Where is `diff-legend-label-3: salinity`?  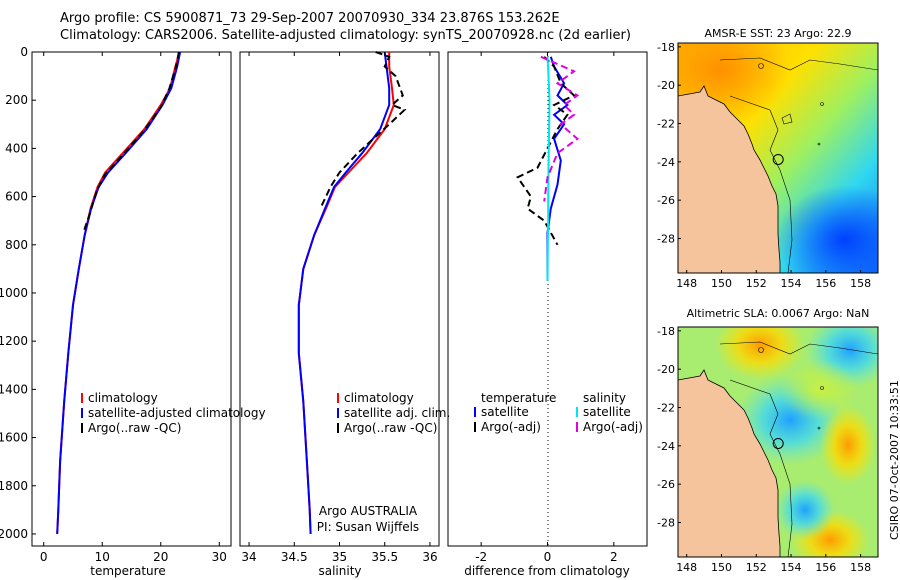
diff-legend-label-3: salinity is located at coordinates (604, 398).